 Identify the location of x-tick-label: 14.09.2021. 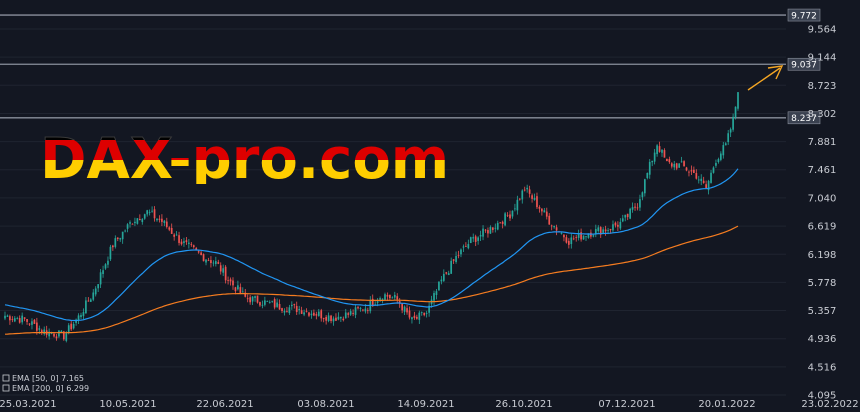
(425, 404).